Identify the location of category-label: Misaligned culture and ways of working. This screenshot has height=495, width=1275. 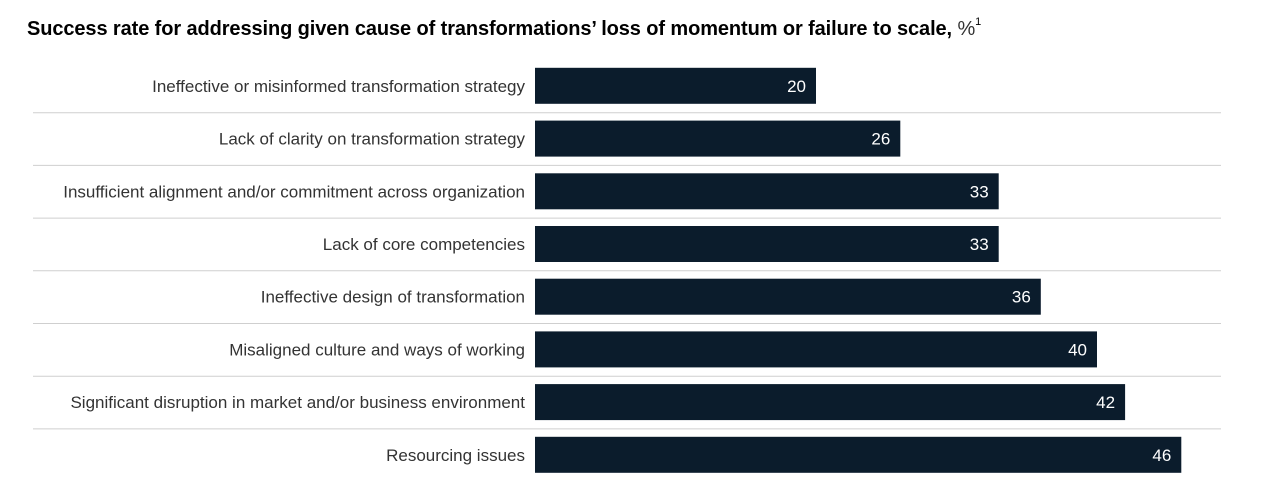
(377, 349).